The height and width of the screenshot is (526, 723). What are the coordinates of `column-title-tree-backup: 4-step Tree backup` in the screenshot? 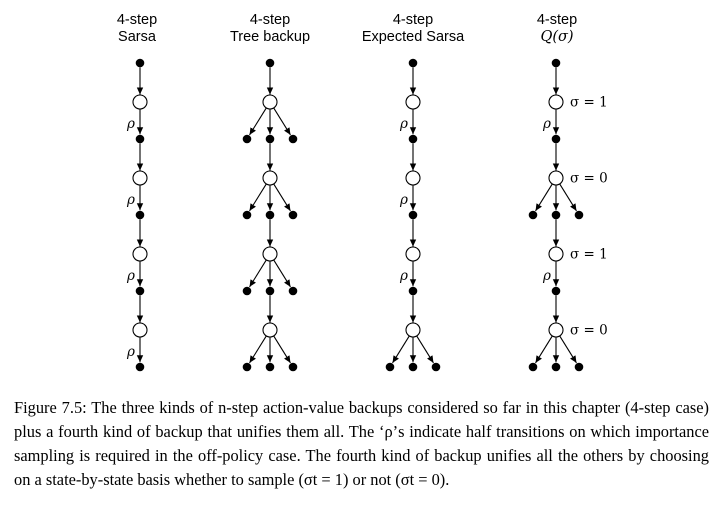 It's located at (270, 29).